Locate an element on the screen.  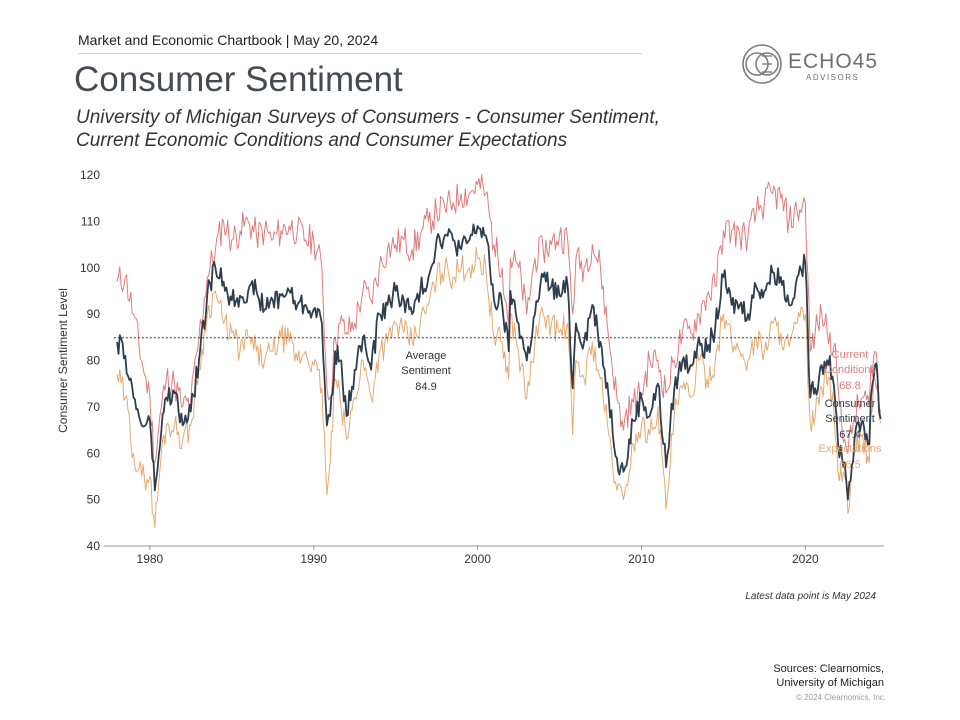
header-divider is located at coordinates (360, 53).